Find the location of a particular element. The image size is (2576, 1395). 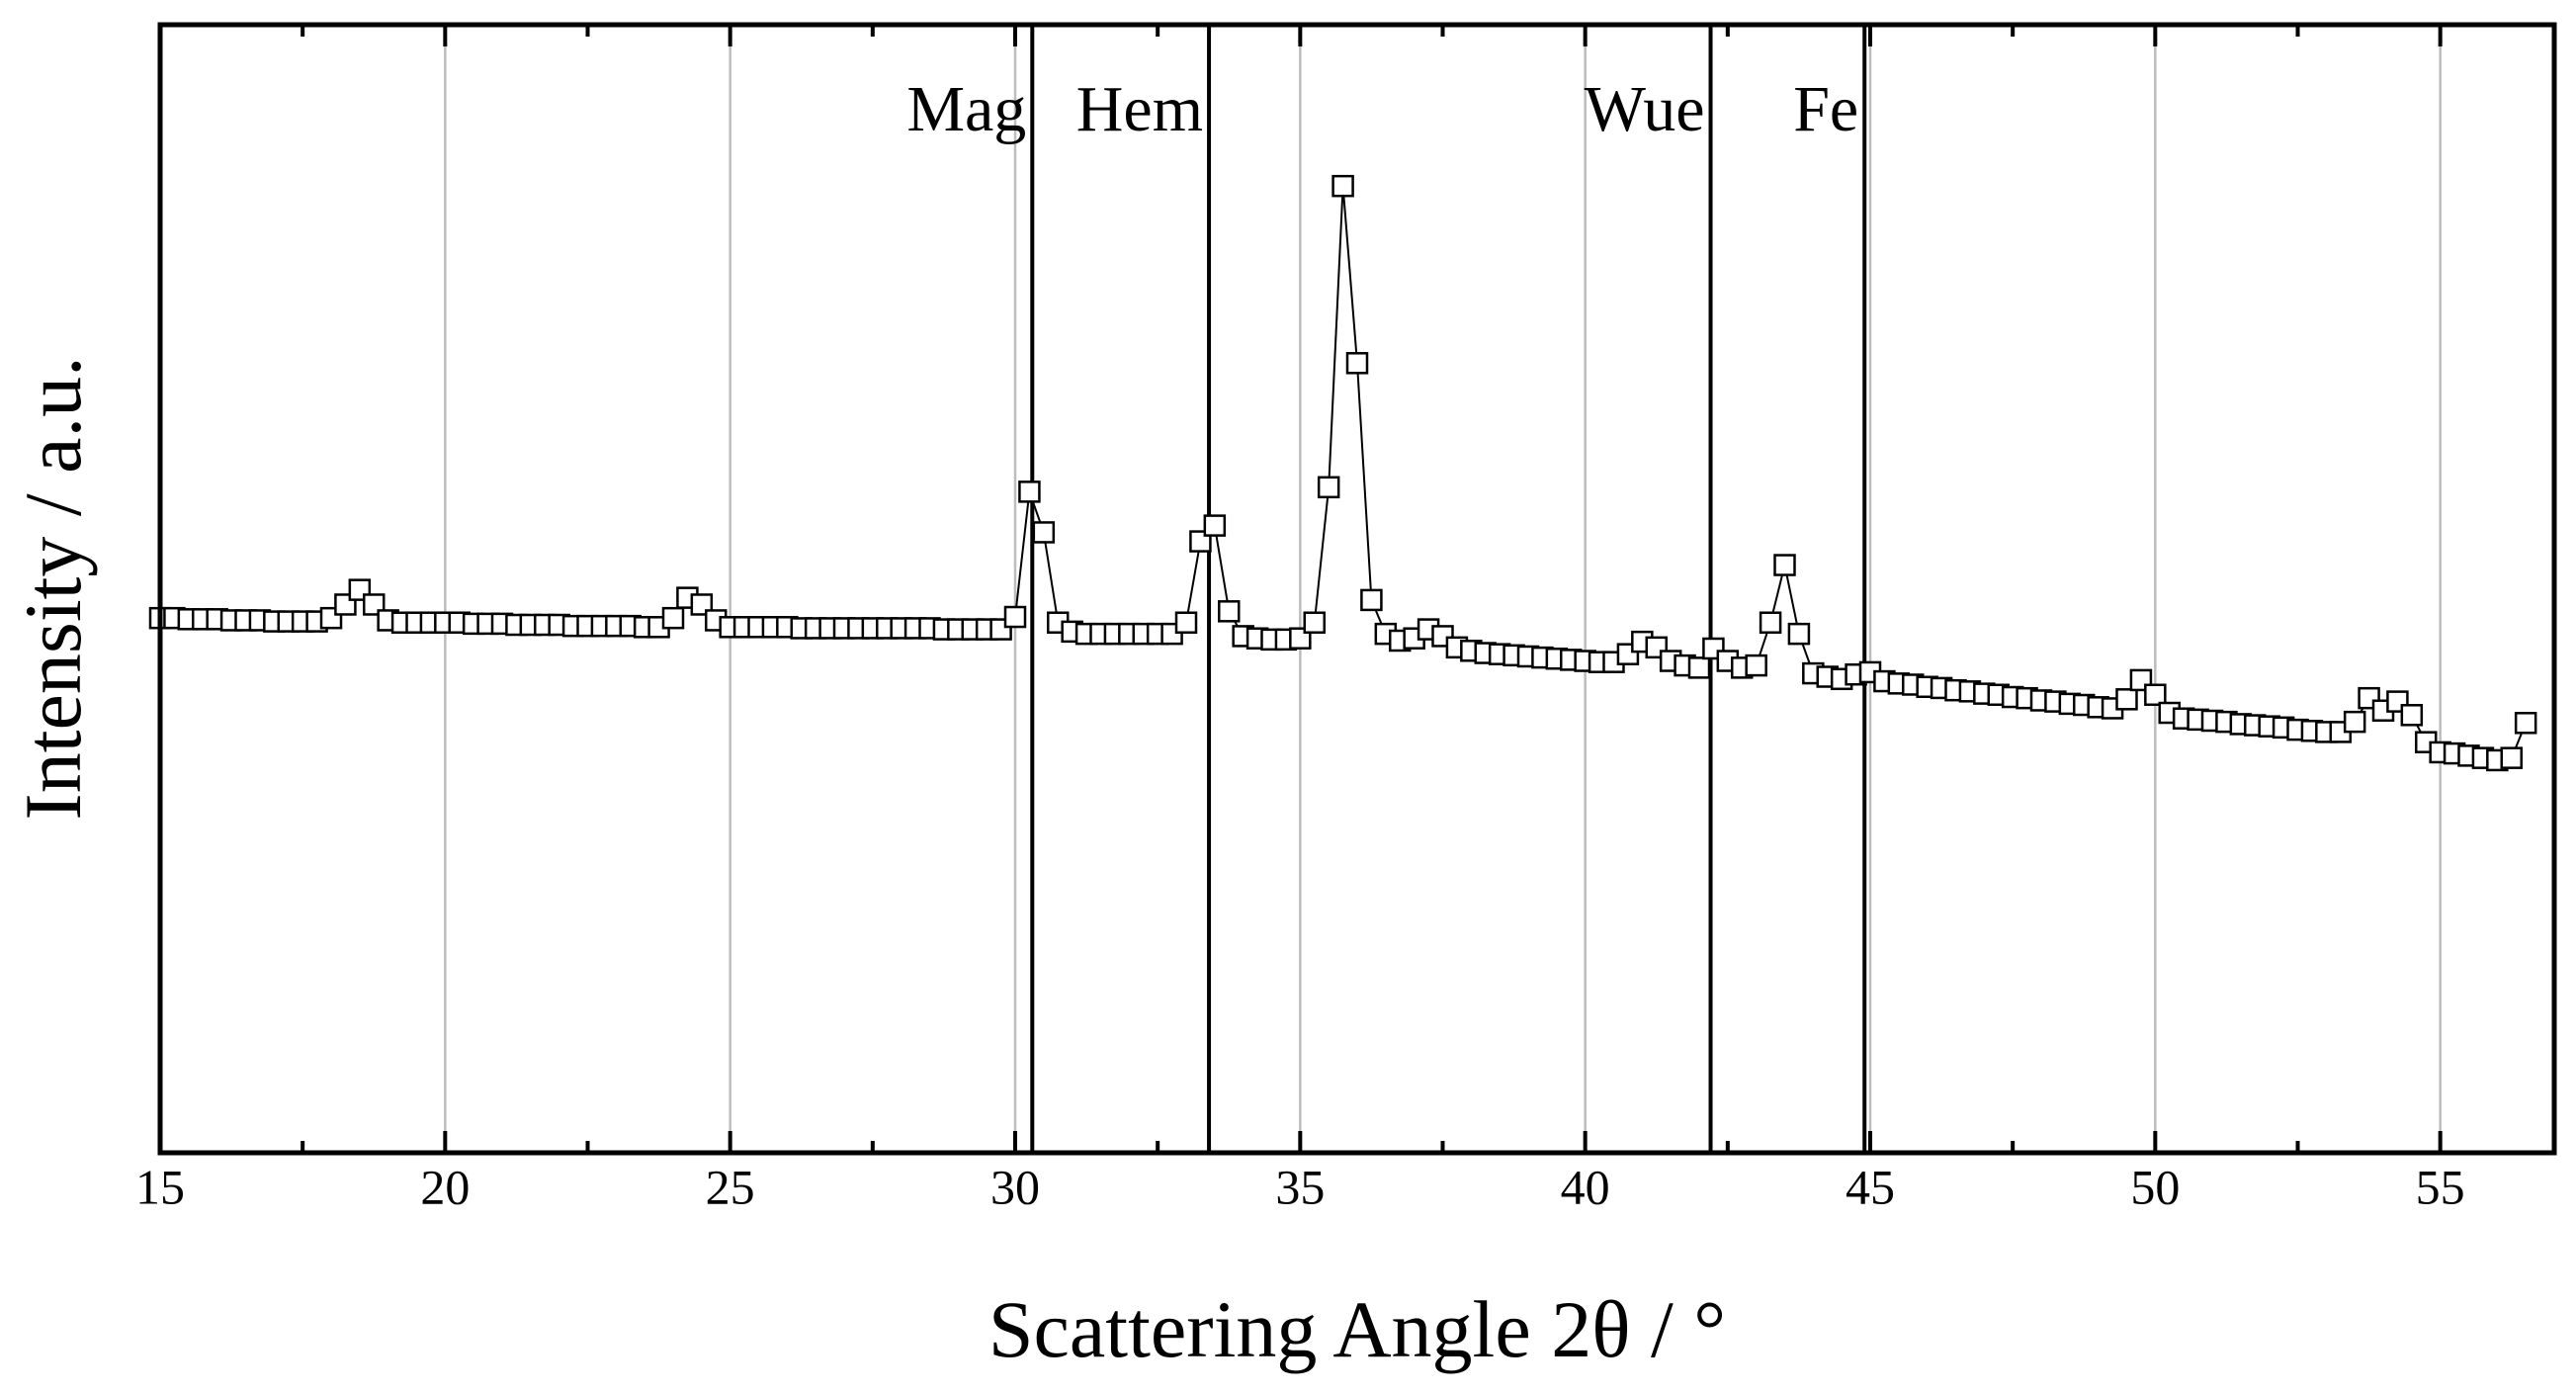

x-tick-label: 50 is located at coordinates (2155, 1186).